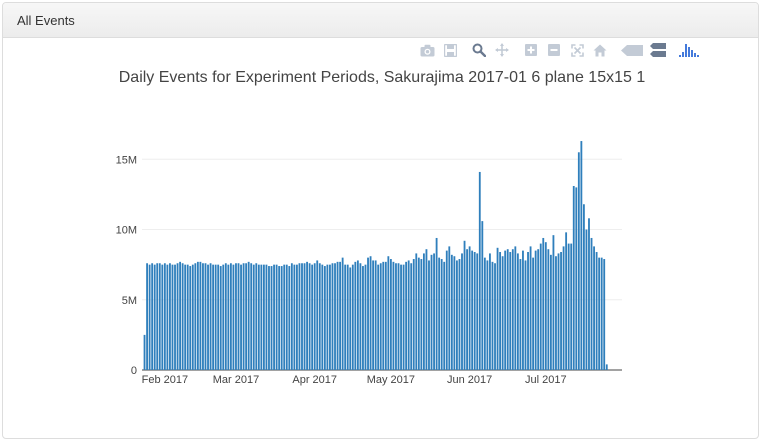  I want to click on pan-icon, so click(502, 50).